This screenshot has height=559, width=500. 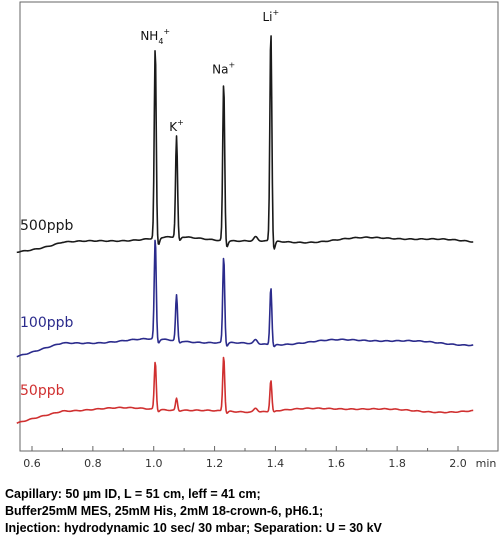 What do you see at coordinates (215, 463) in the screenshot?
I see `x-tick-label: 1.2` at bounding box center [215, 463].